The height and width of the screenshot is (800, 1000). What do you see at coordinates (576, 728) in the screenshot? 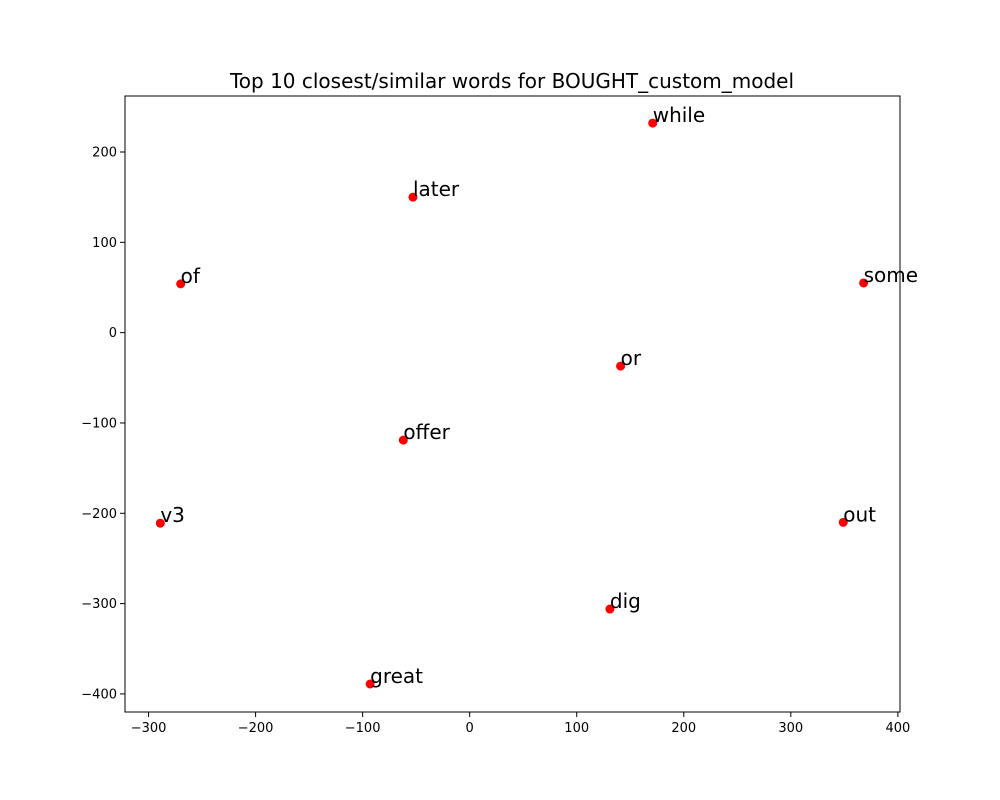
I see `x-tick-label: 100` at bounding box center [576, 728].